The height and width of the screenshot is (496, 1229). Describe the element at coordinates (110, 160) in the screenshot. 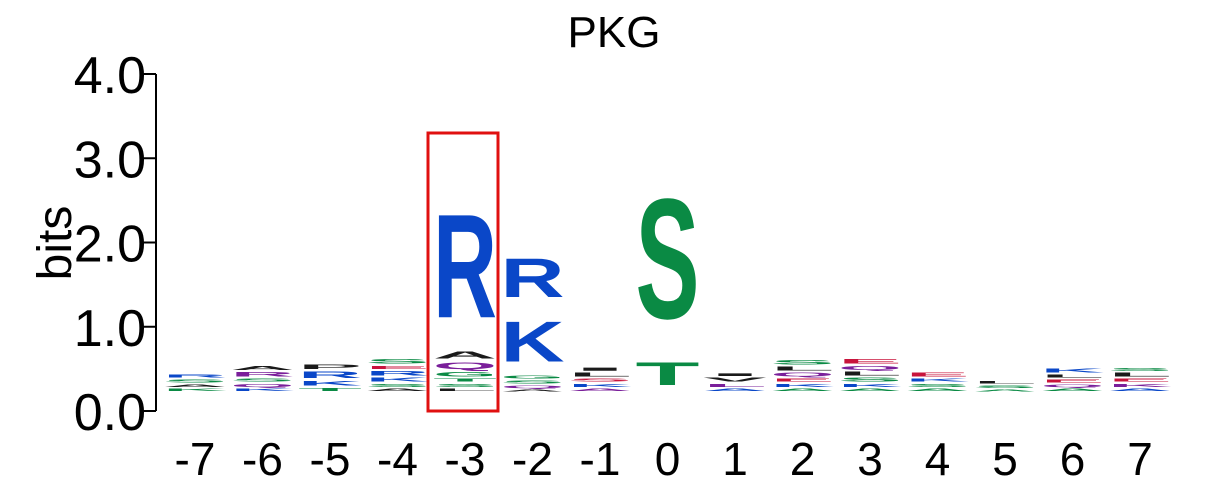

I see `y-tick-label: 3.0` at that location.